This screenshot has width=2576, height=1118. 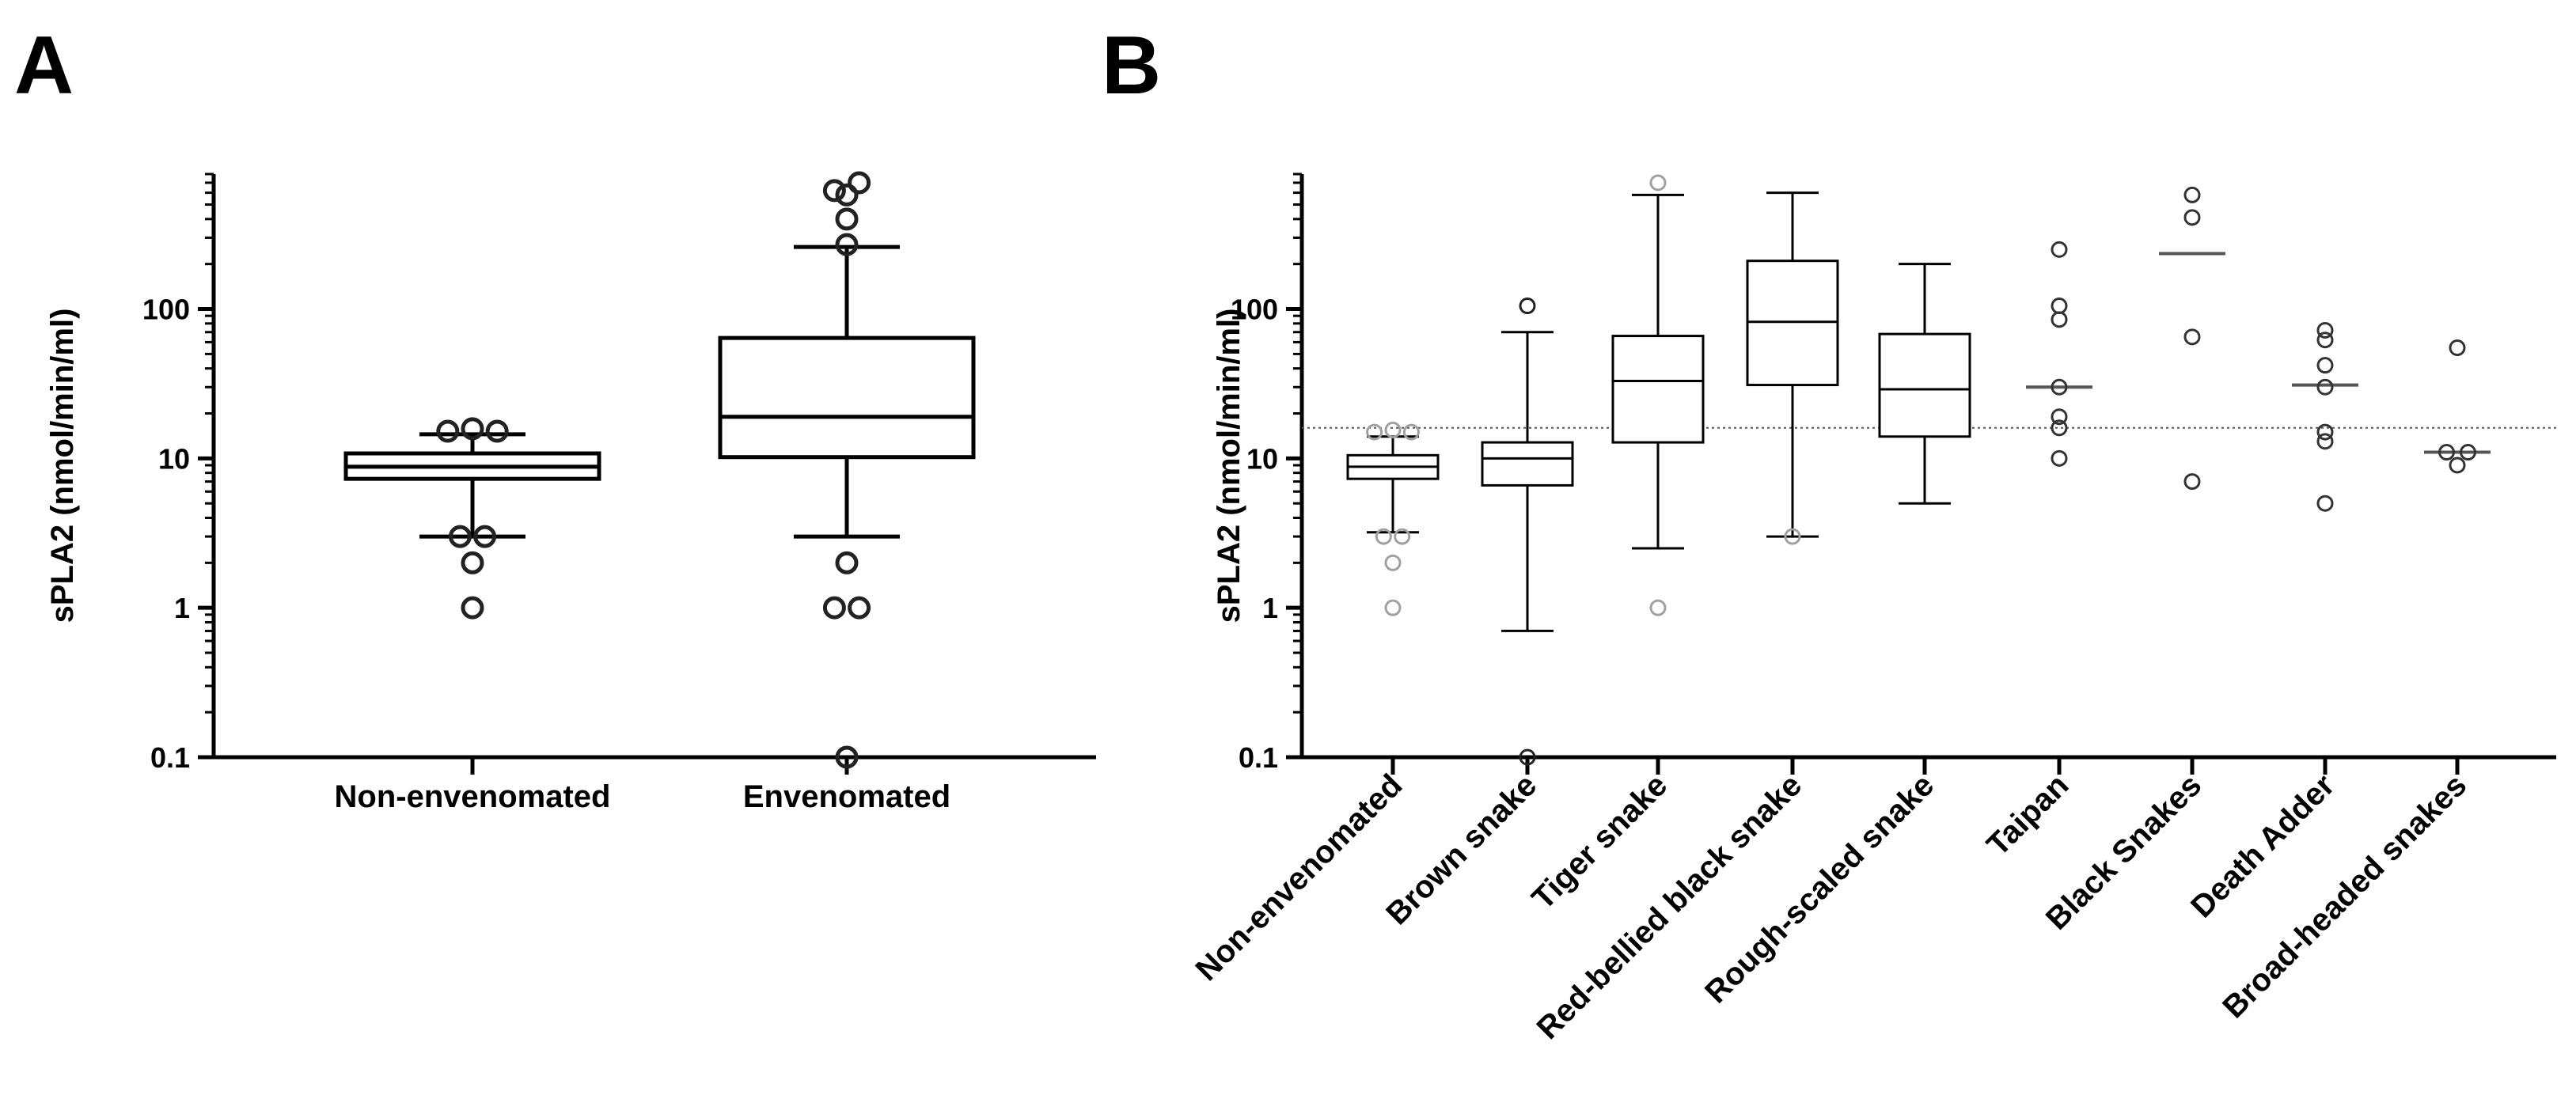 What do you see at coordinates (1600, 841) in the screenshot?
I see `x-category-label: Tiger snake` at bounding box center [1600, 841].